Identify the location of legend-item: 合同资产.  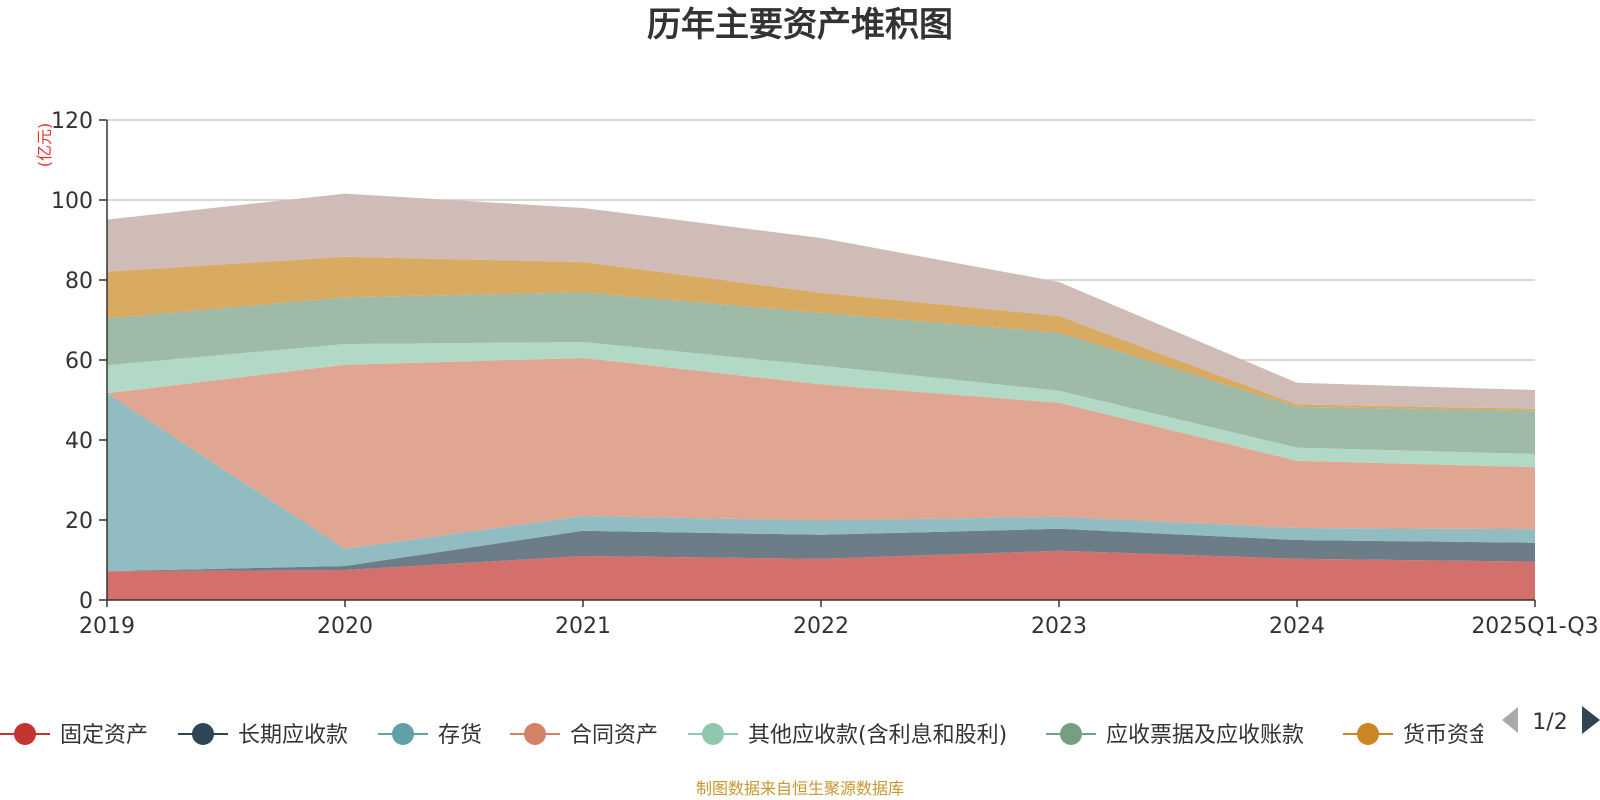
(584, 735).